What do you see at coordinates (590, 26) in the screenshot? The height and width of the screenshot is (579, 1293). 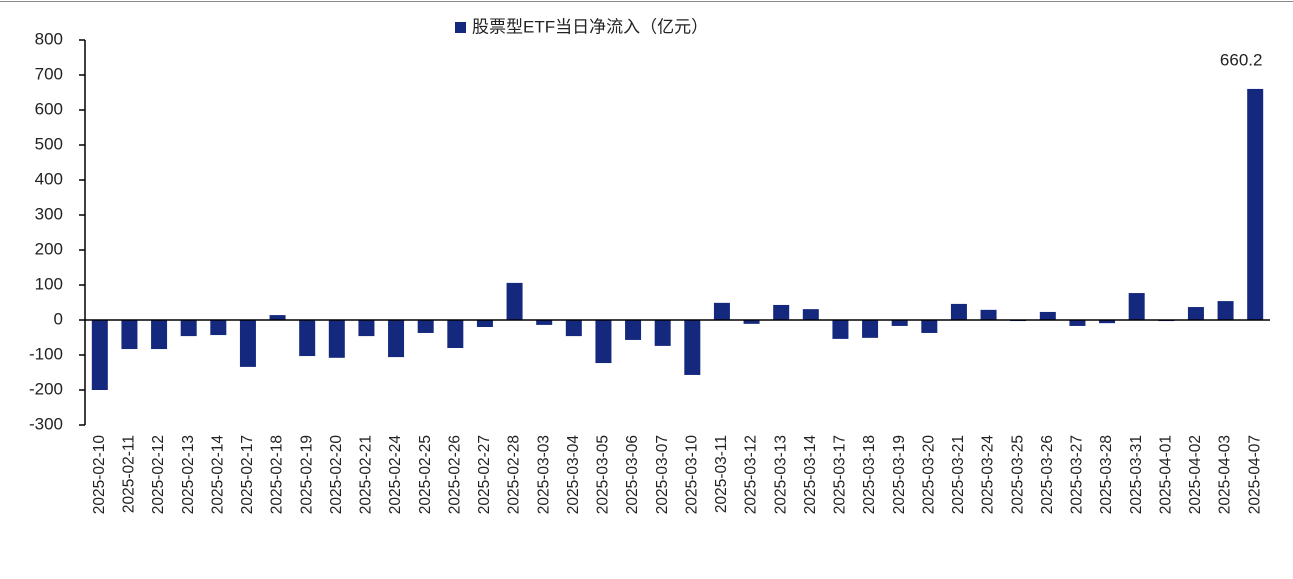 I see `legend-label: 股票型ETF当日净流入（亿元）` at bounding box center [590, 26].